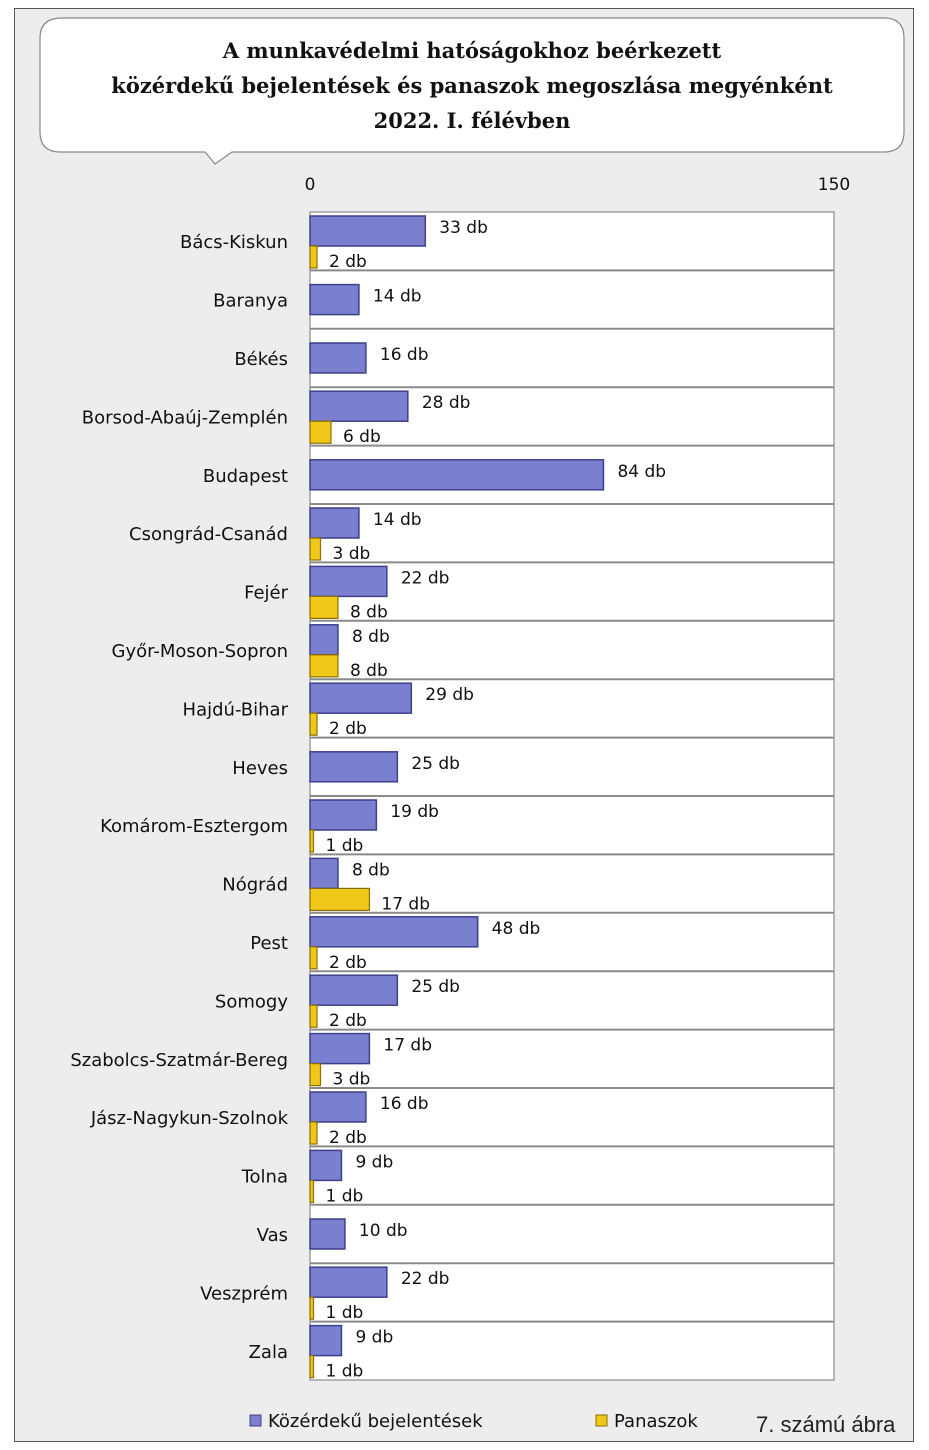 The image size is (929, 1450). I want to click on x-tick-label-max: 150, so click(834, 185).